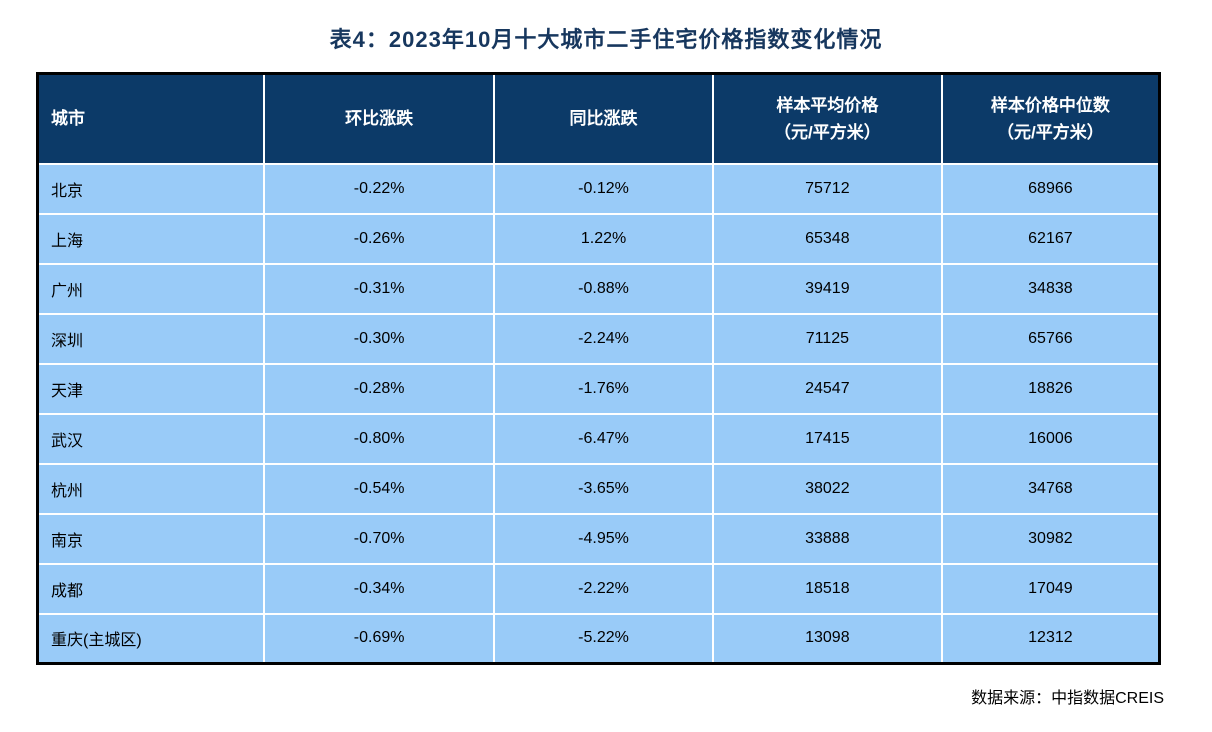 This screenshot has height=732, width=1212. Describe the element at coordinates (151, 188) in the screenshot. I see `city-cell: 北京` at that location.